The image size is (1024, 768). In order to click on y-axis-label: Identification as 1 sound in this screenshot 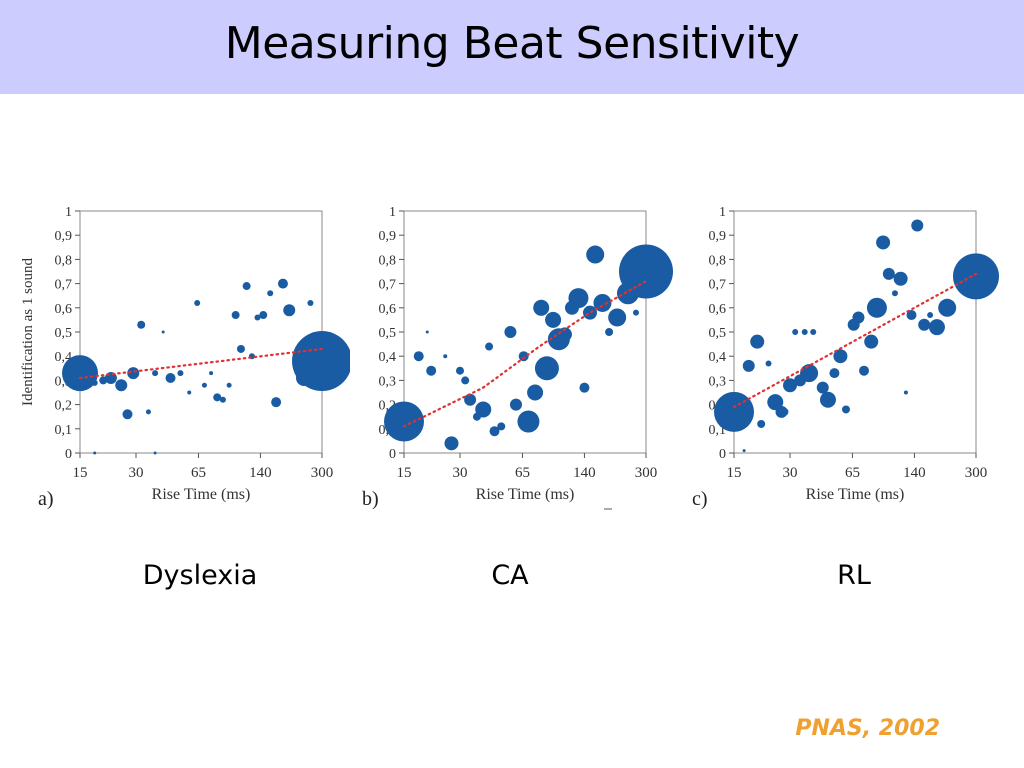, I will do `click(28, 332)`.